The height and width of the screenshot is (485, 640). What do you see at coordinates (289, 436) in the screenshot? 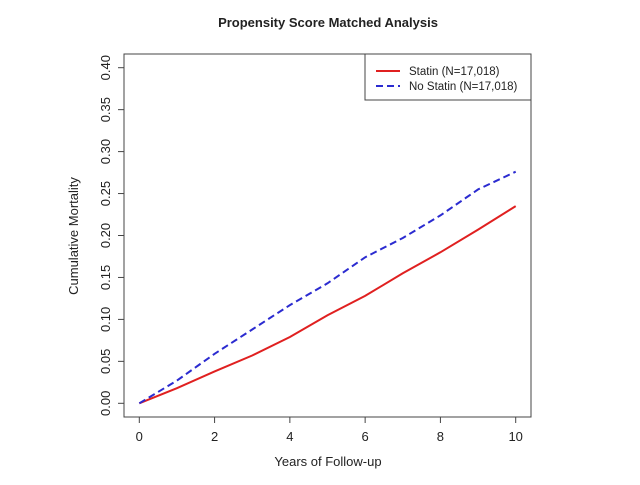
I see `x-tick-label: 4` at bounding box center [289, 436].